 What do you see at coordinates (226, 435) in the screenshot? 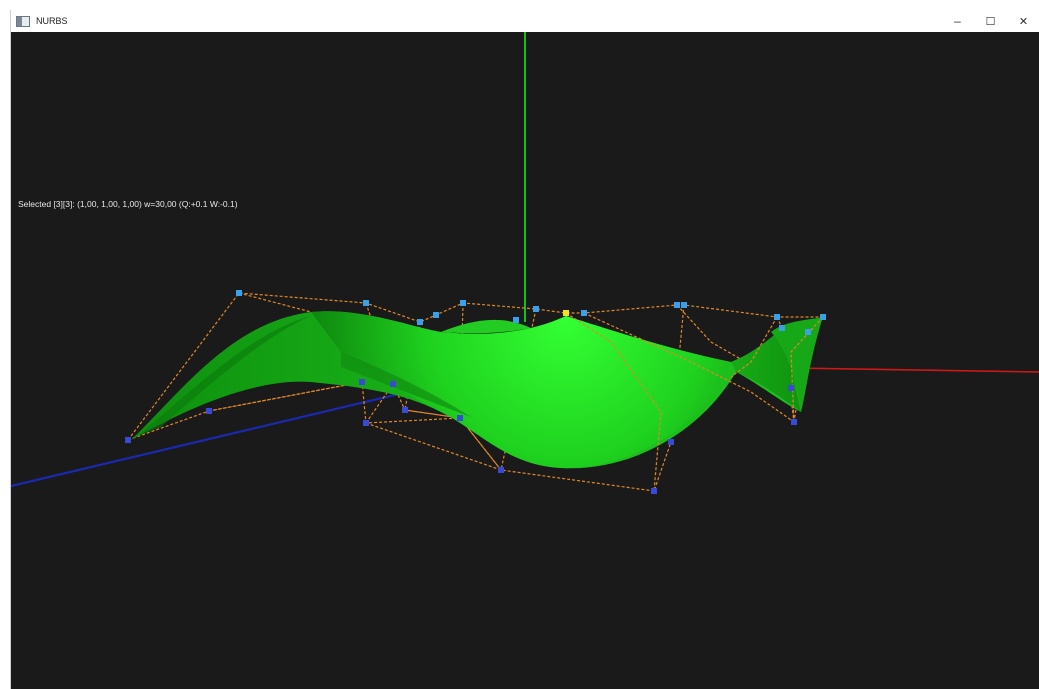
I see `z-axis` at bounding box center [226, 435].